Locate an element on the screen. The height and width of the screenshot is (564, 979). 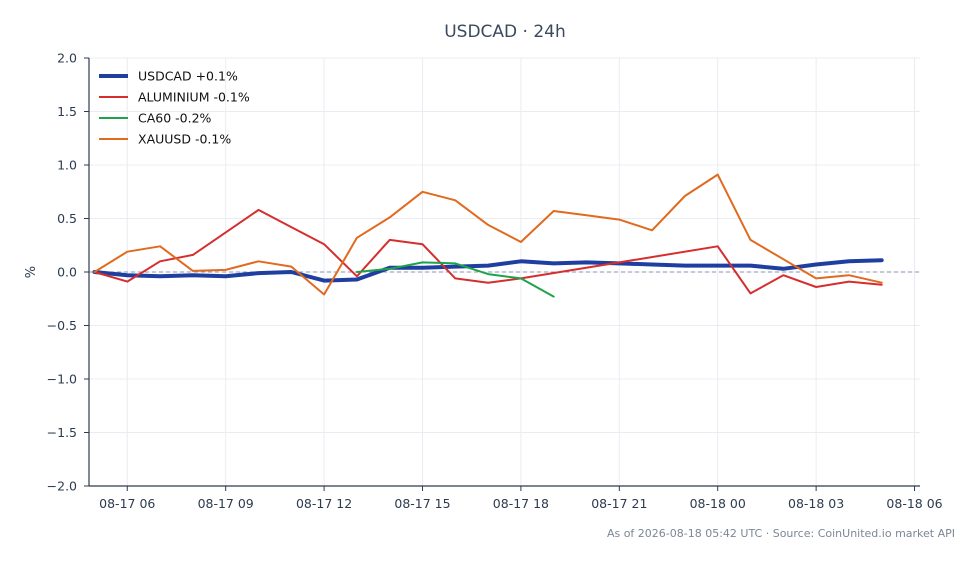
y-tick-label: 1.5 is located at coordinates (67, 111).